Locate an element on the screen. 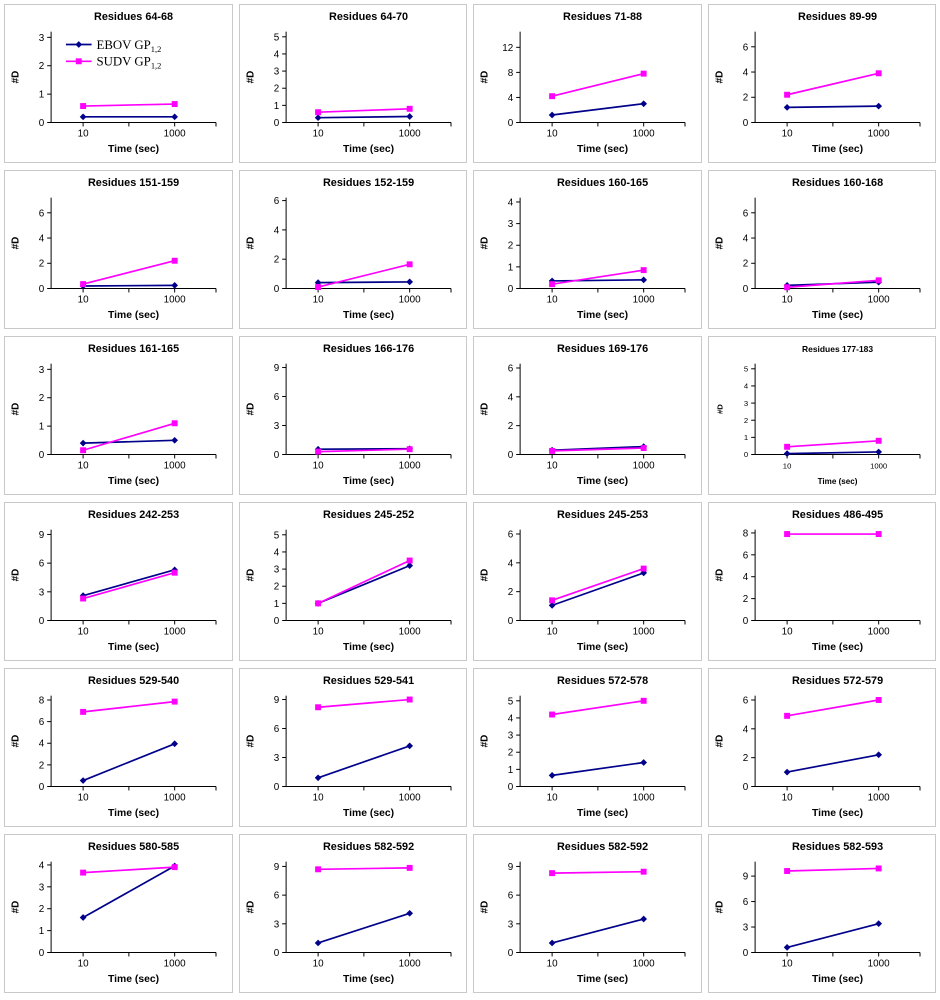 The height and width of the screenshot is (1000, 940). chart-title: Residues 152-159 is located at coordinates (367, 183).